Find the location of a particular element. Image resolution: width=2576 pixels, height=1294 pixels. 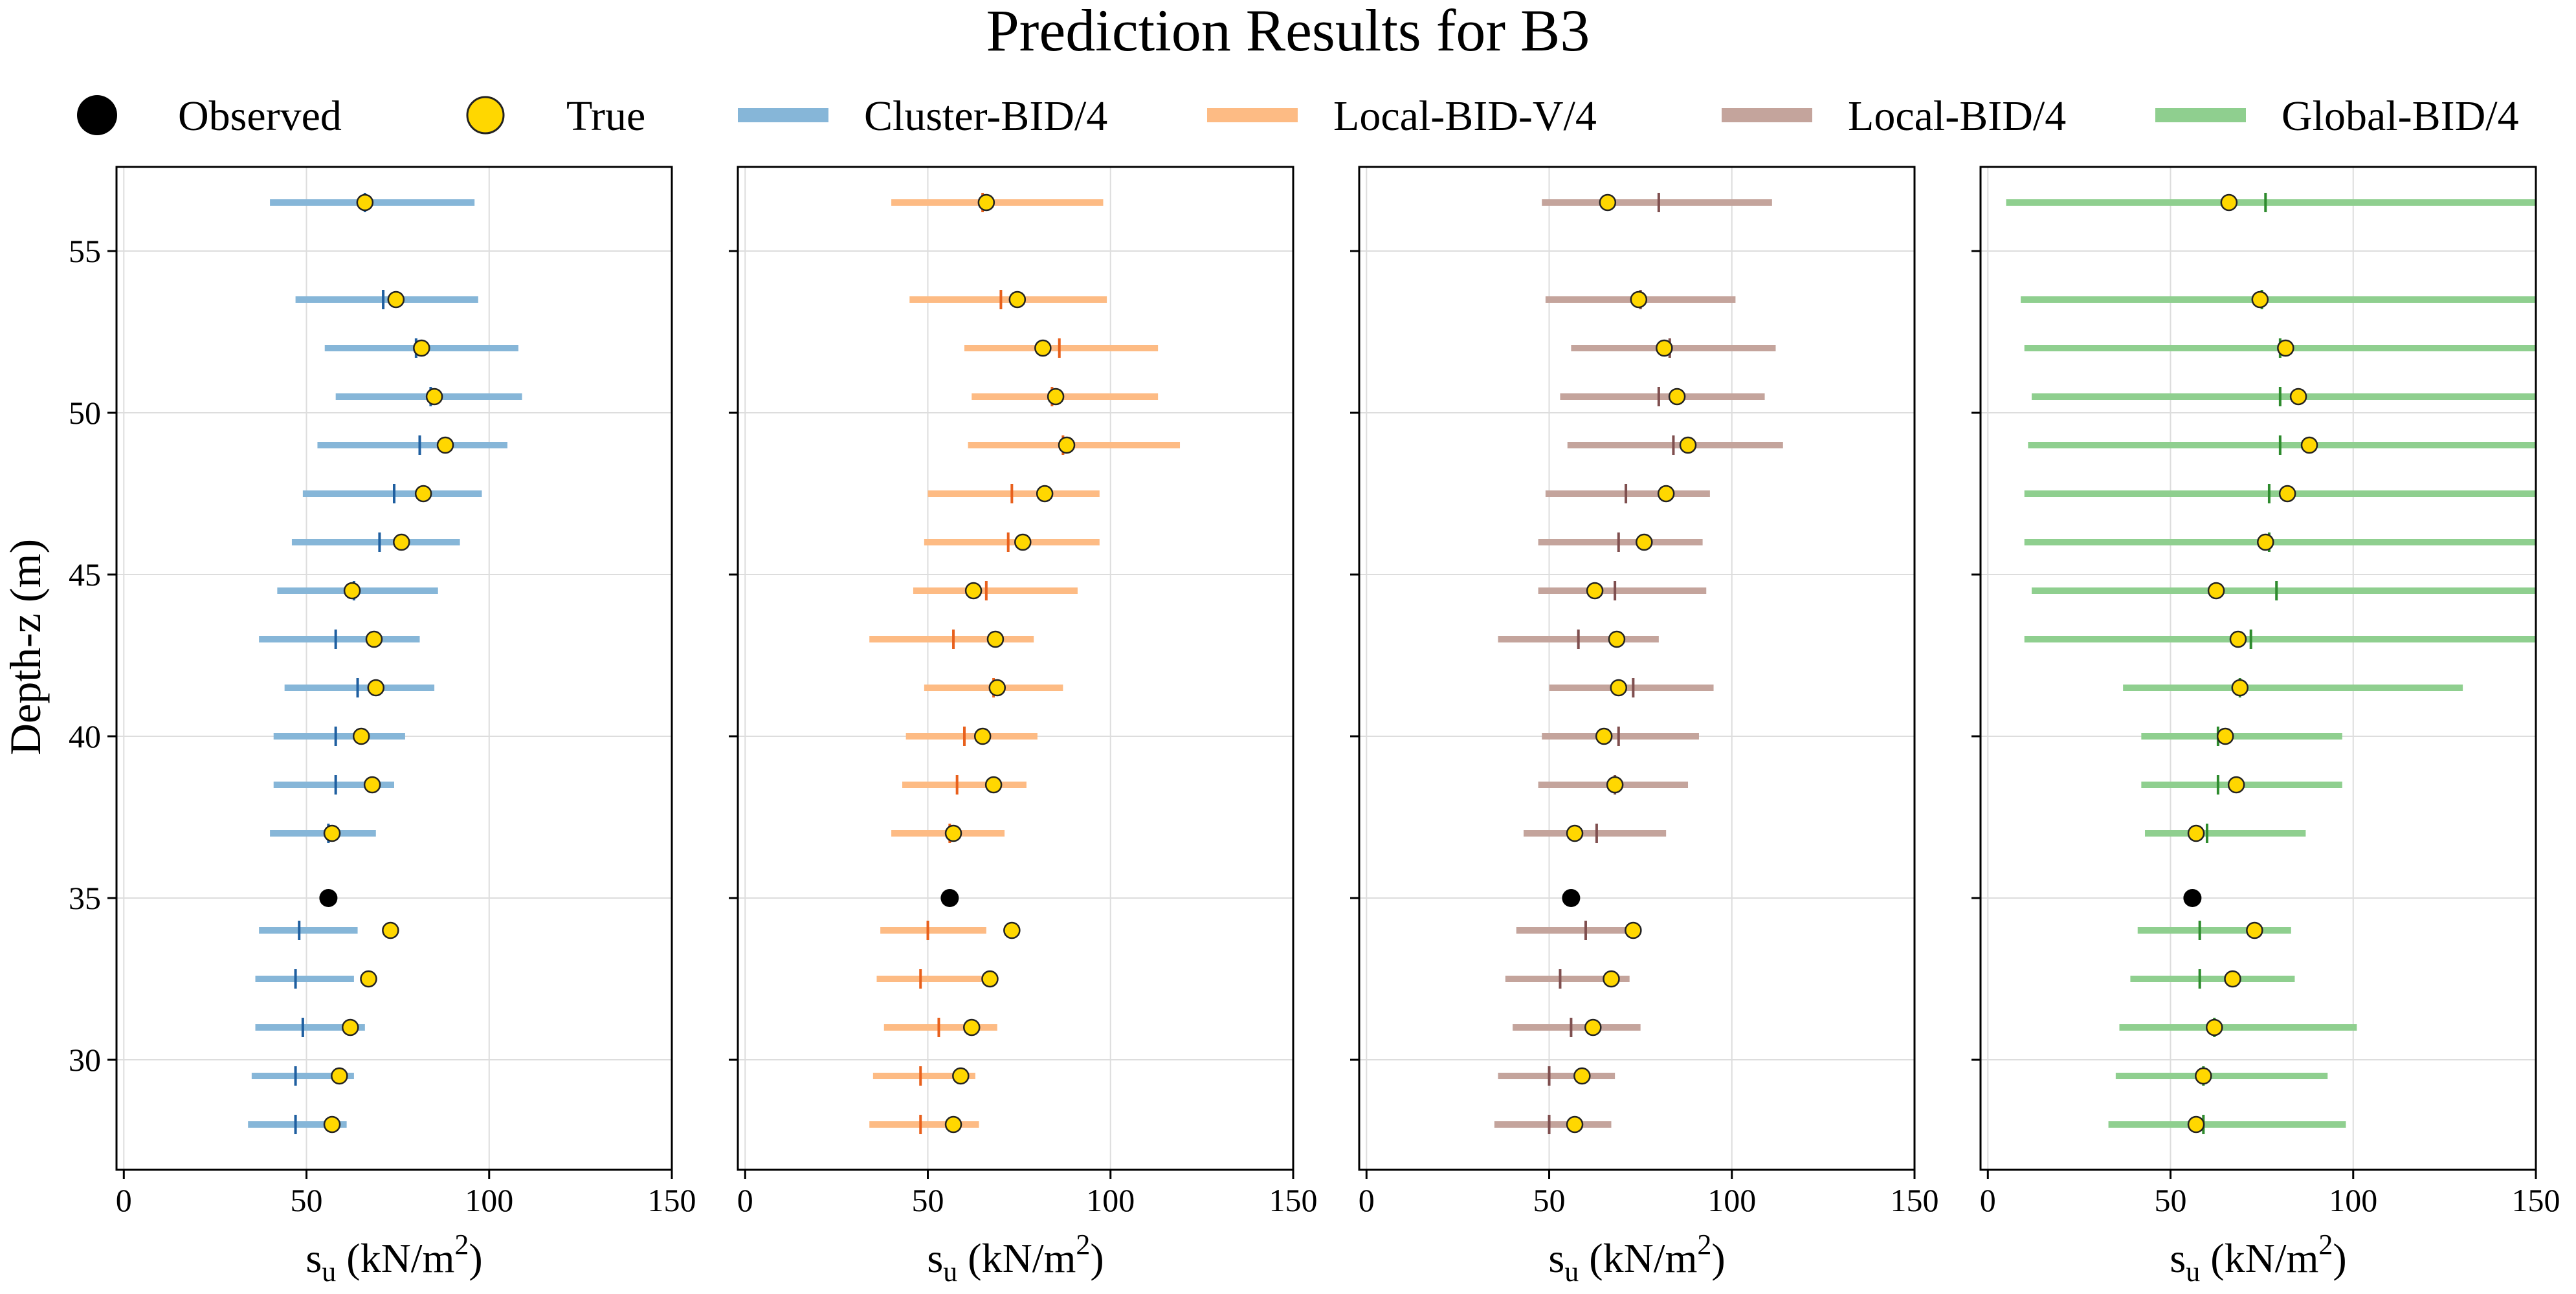

legend-label-global-bid-4: Global-BID/4 is located at coordinates (2400, 117).